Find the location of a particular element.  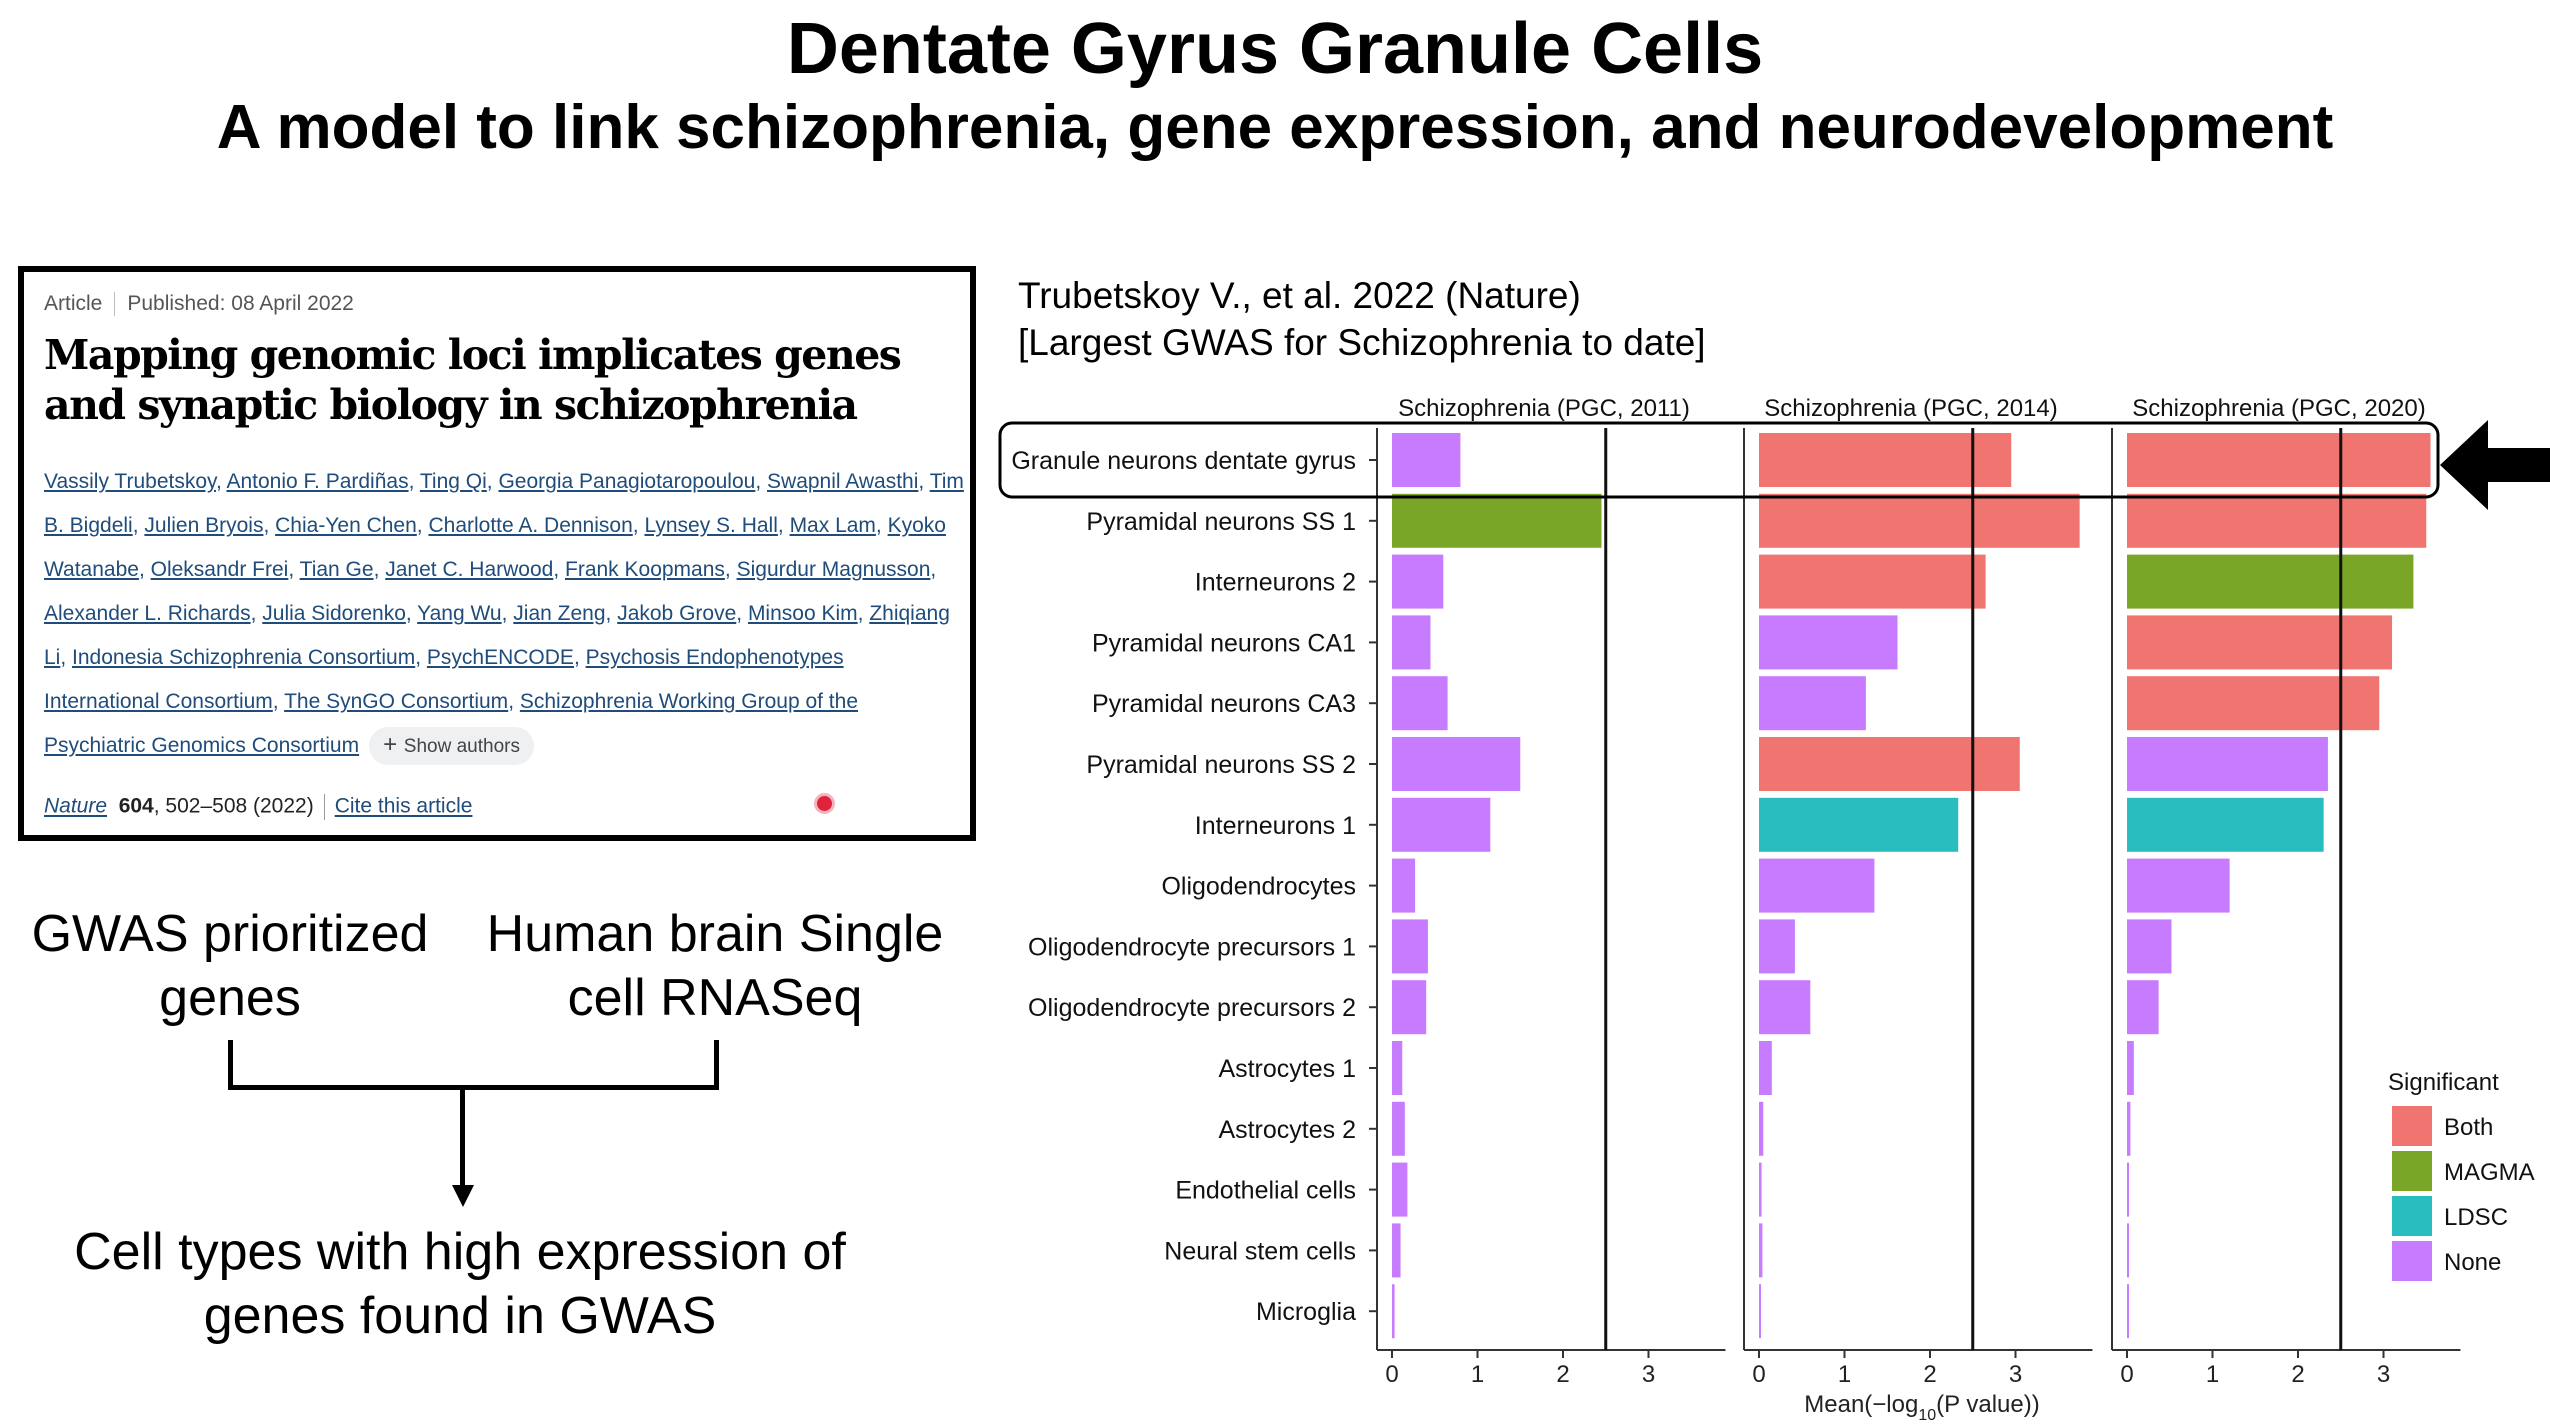

author-link: Sigurdur Magnusson is located at coordinates (833, 569).